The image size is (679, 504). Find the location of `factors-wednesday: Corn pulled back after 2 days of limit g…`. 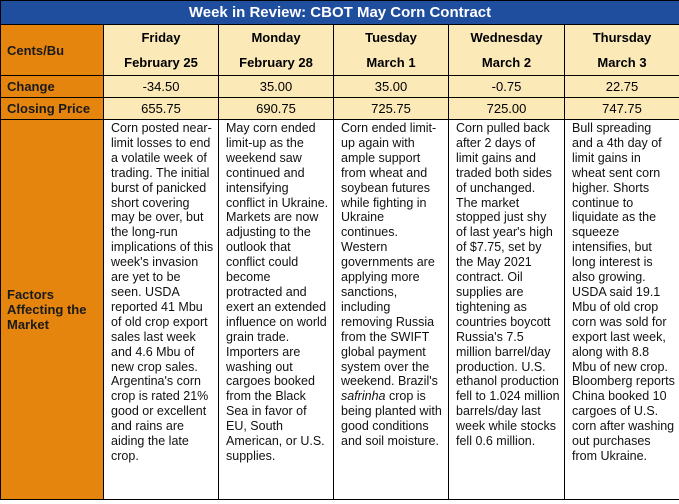

factors-wednesday: Corn pulled back after 2 days of limit g… is located at coordinates (506, 309).